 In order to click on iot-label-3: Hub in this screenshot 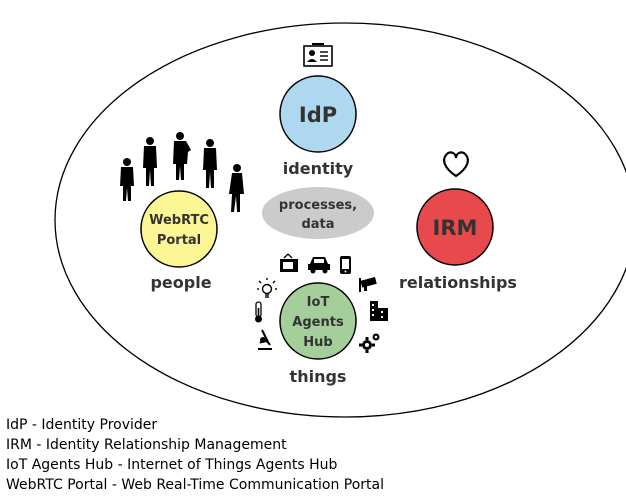, I will do `click(317, 342)`.